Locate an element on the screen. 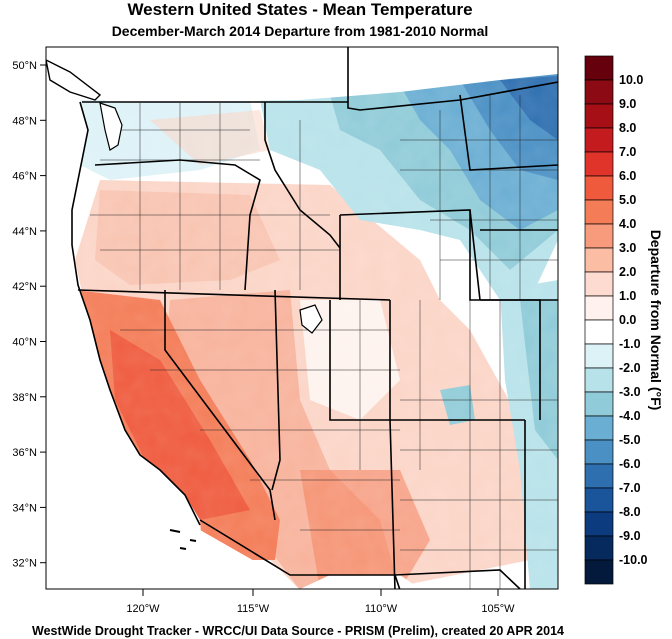 This screenshot has width=672, height=639. latitude-label: 40°N is located at coordinates (24, 343).